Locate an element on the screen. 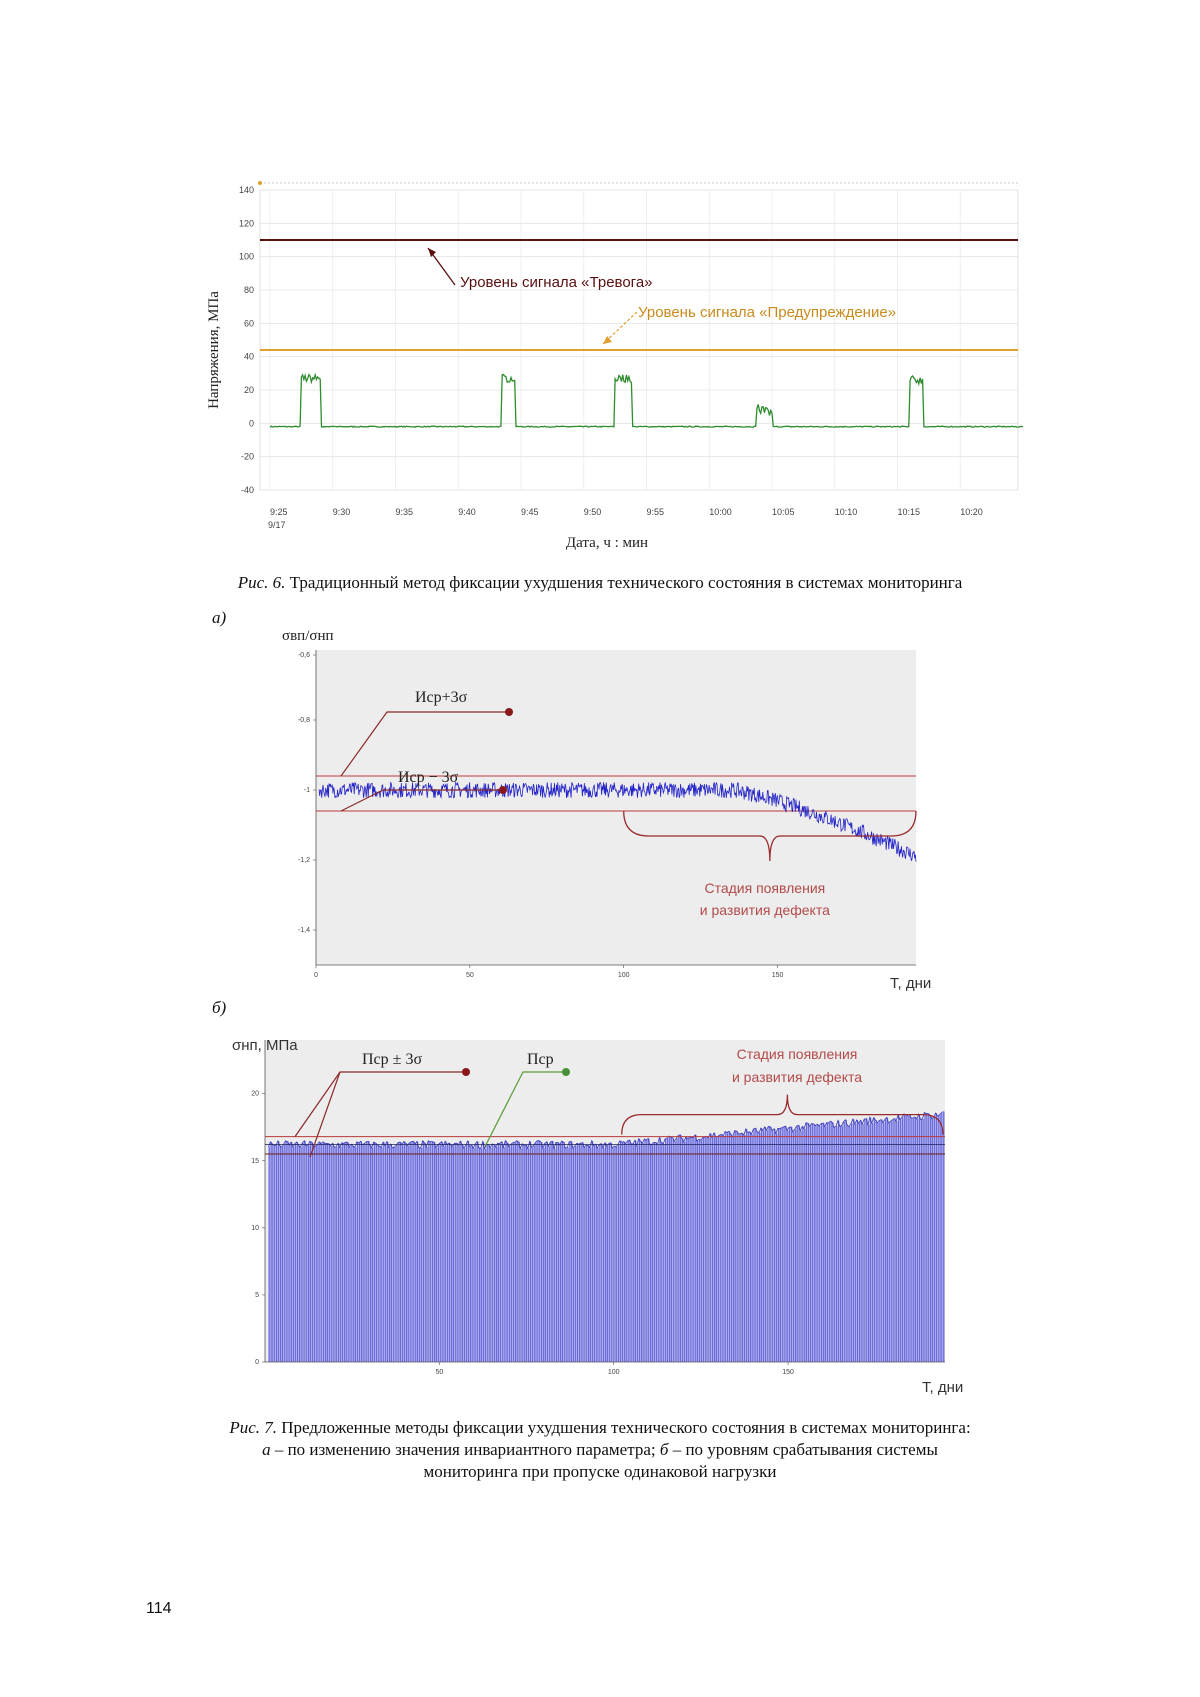  fig7a-ytick-label: -0,8 is located at coordinates (304, 720).